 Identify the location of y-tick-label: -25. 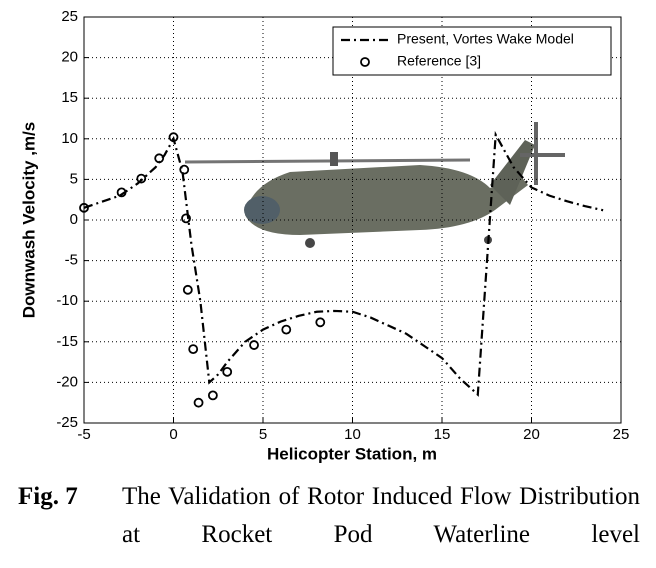
(67, 422).